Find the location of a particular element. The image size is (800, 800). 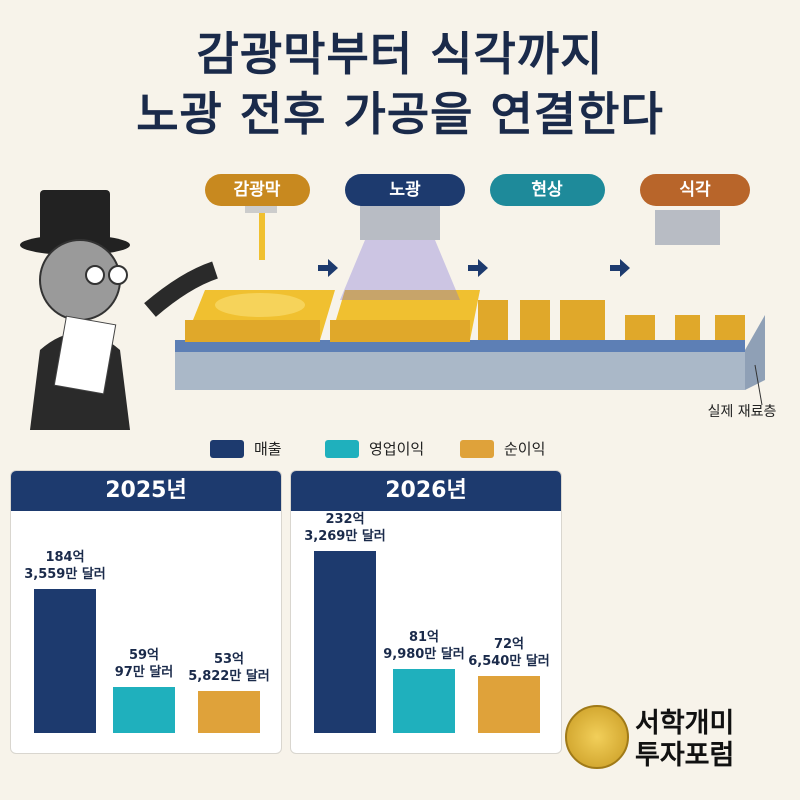

legend-item: 영업이익 is located at coordinates (374, 448).